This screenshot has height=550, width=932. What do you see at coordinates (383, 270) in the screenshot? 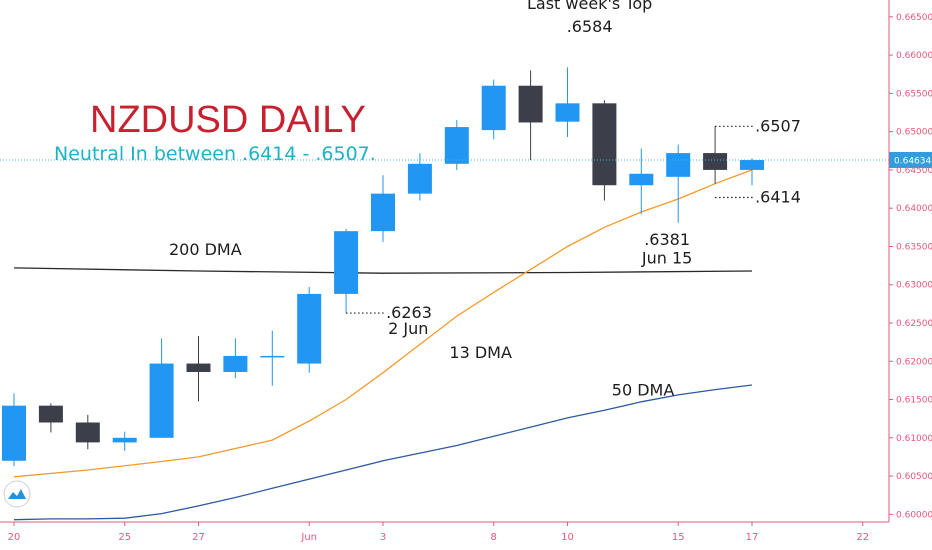
I see `dma-200-line` at bounding box center [383, 270].